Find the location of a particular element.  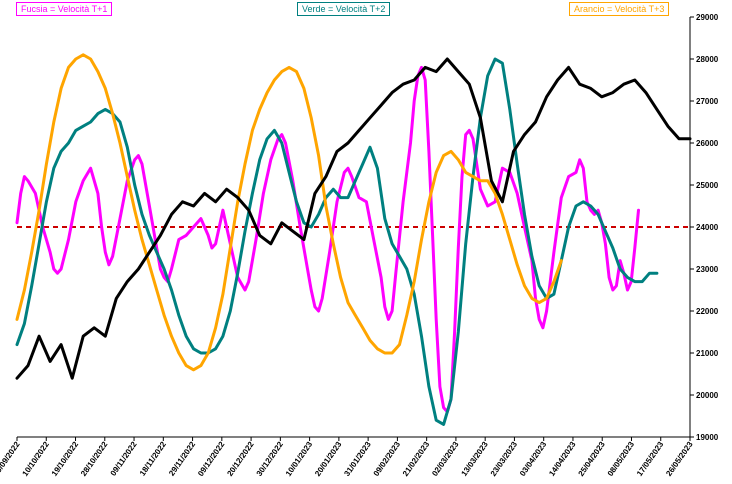

y-tick-label: 26000 is located at coordinates (707, 143).